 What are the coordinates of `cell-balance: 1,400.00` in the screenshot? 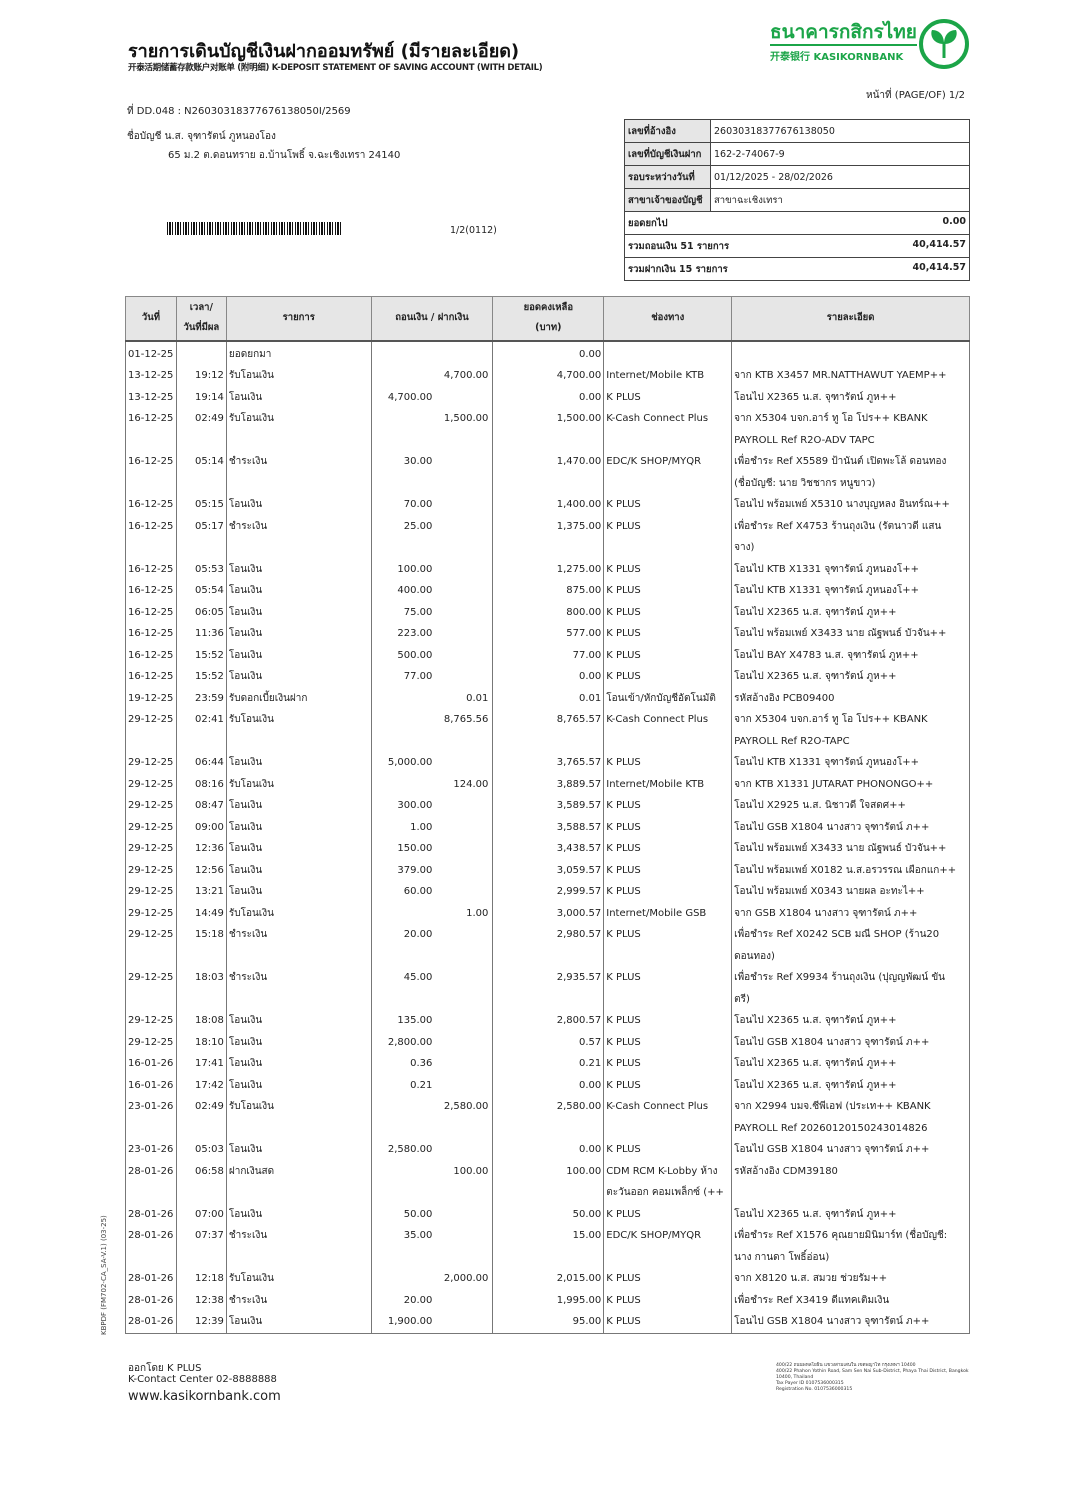 It's located at (548, 505).